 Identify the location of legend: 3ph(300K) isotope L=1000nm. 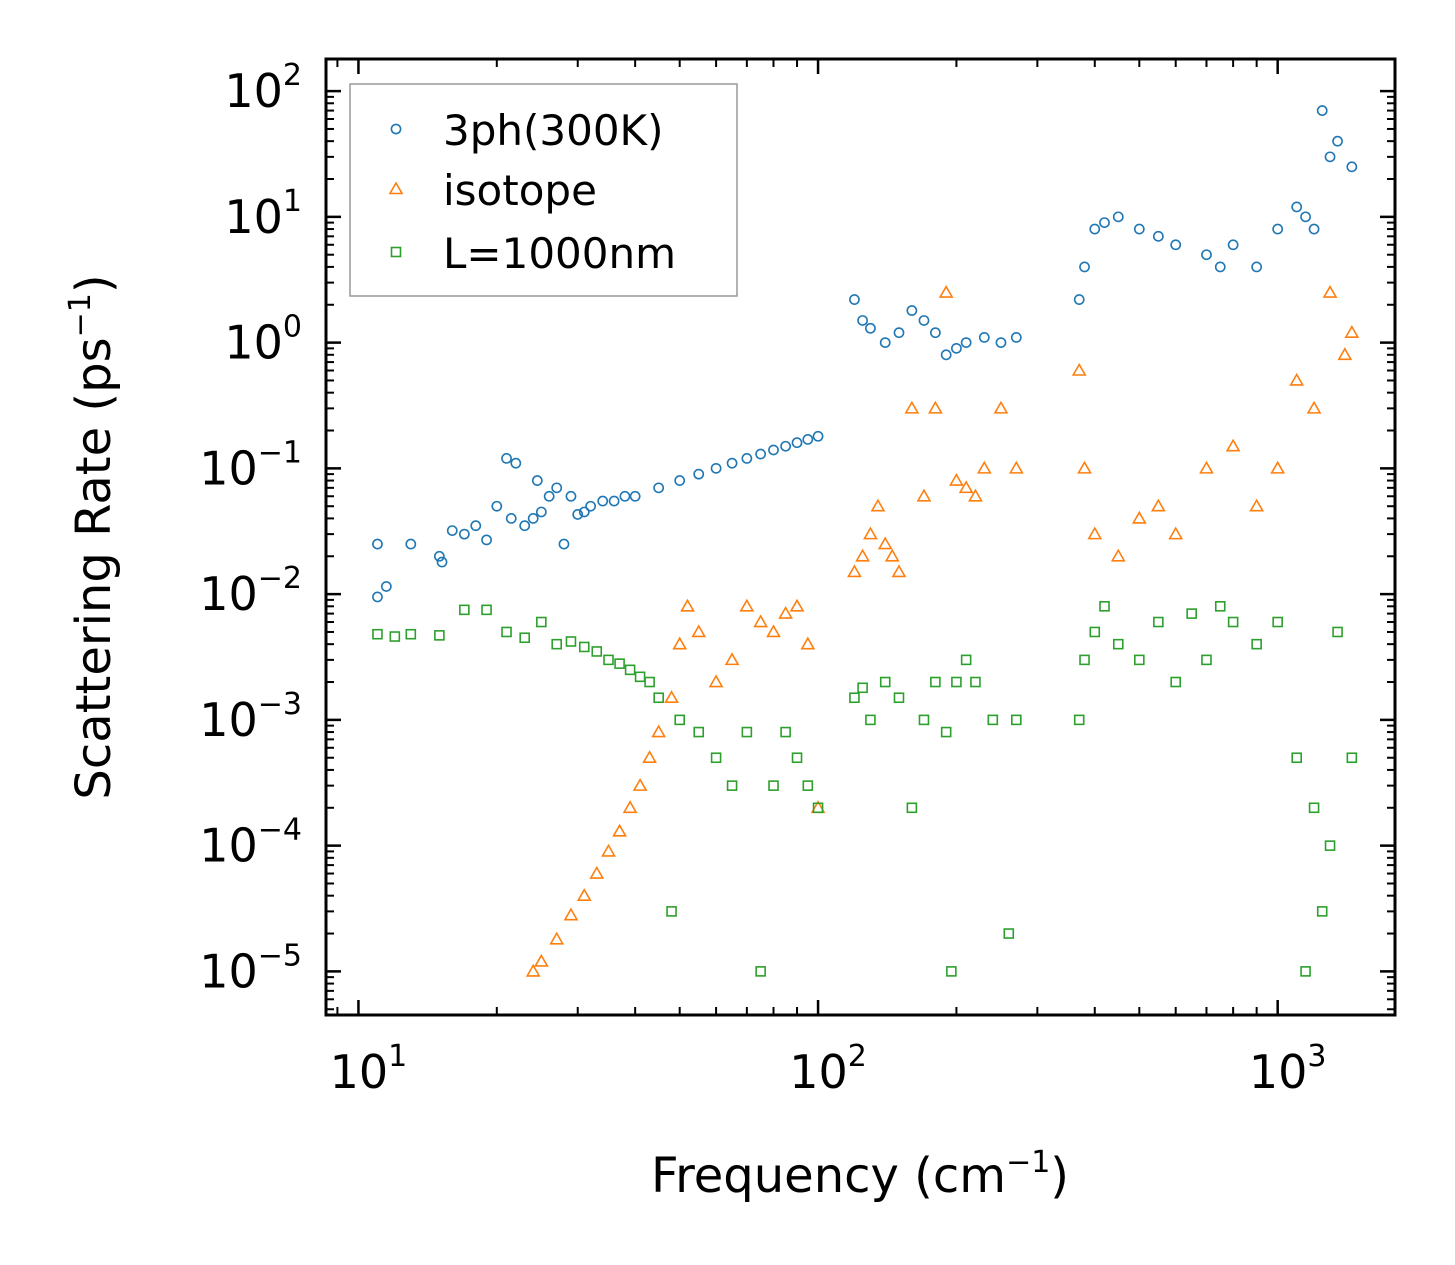
(543, 190).